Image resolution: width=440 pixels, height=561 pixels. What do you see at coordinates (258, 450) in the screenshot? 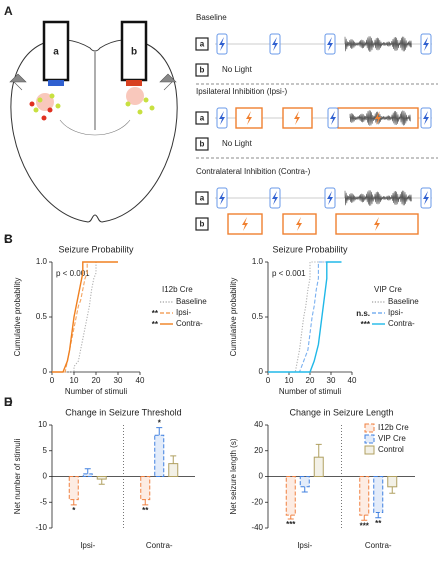
I see `y-tick-label: 20` at bounding box center [258, 450].